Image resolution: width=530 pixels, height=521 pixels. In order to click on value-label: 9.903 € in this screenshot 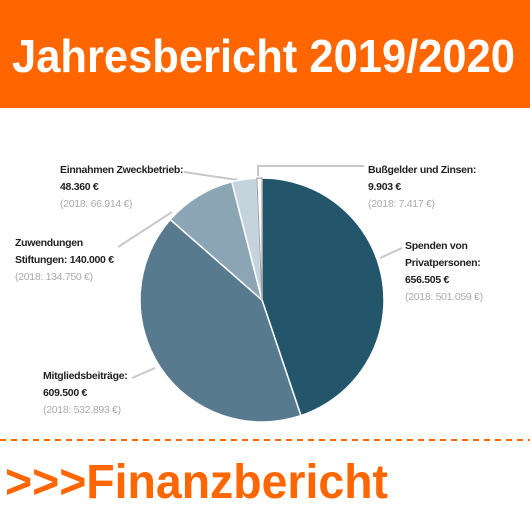, I will do `click(384, 187)`.